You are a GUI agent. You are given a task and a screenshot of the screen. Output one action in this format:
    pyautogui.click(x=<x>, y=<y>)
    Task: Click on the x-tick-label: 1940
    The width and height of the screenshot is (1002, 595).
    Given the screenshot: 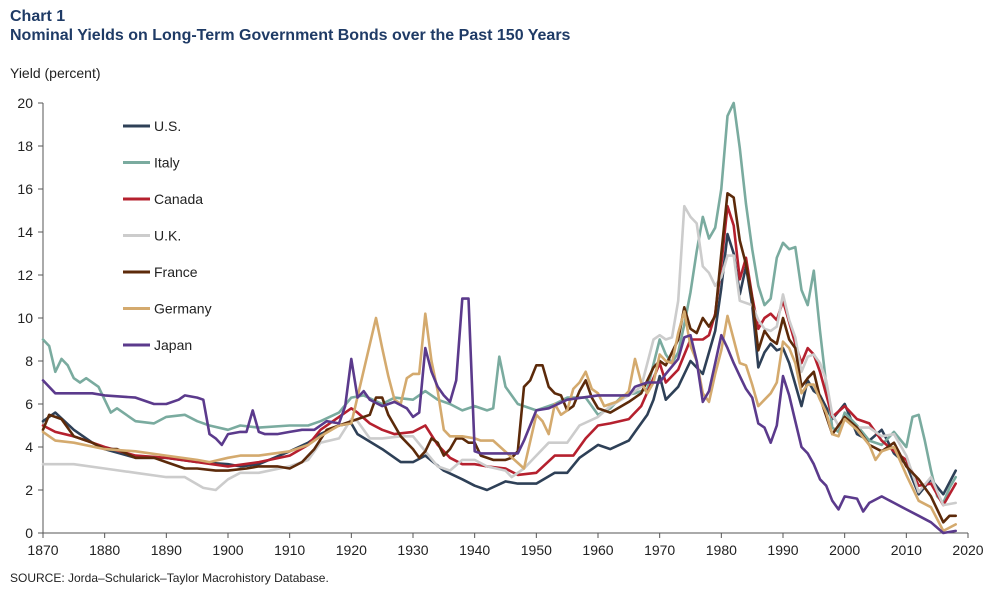 What is the action you would take?
    pyautogui.click(x=474, y=550)
    